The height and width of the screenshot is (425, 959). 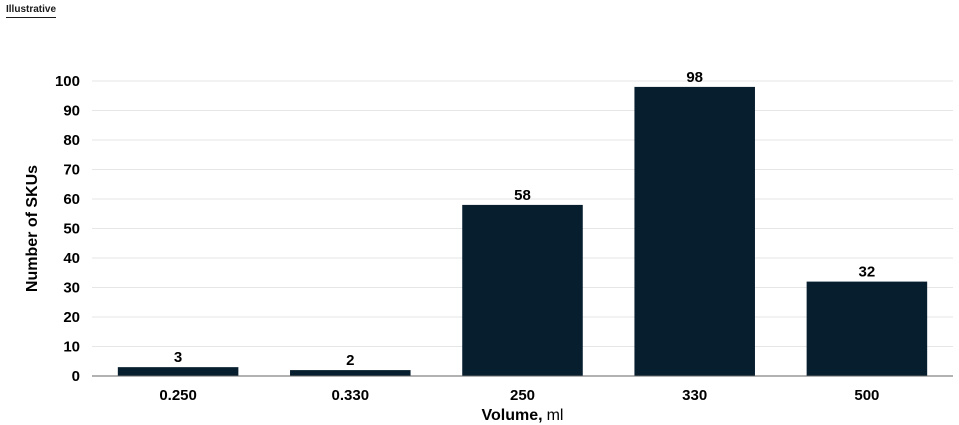 What do you see at coordinates (71, 347) in the screenshot?
I see `y-tick-label: 10` at bounding box center [71, 347].